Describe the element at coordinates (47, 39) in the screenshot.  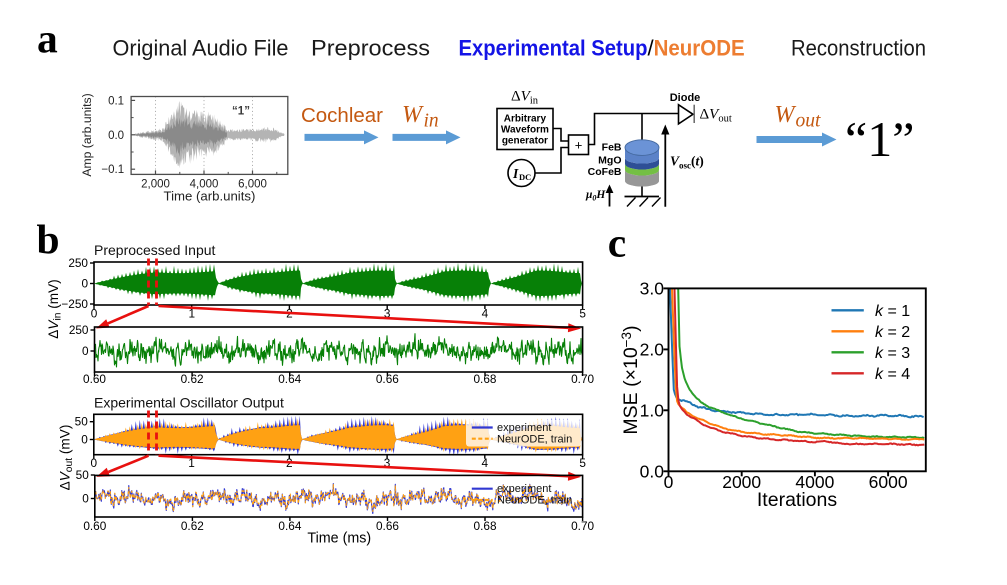
I see `svg-text: a` at that location.